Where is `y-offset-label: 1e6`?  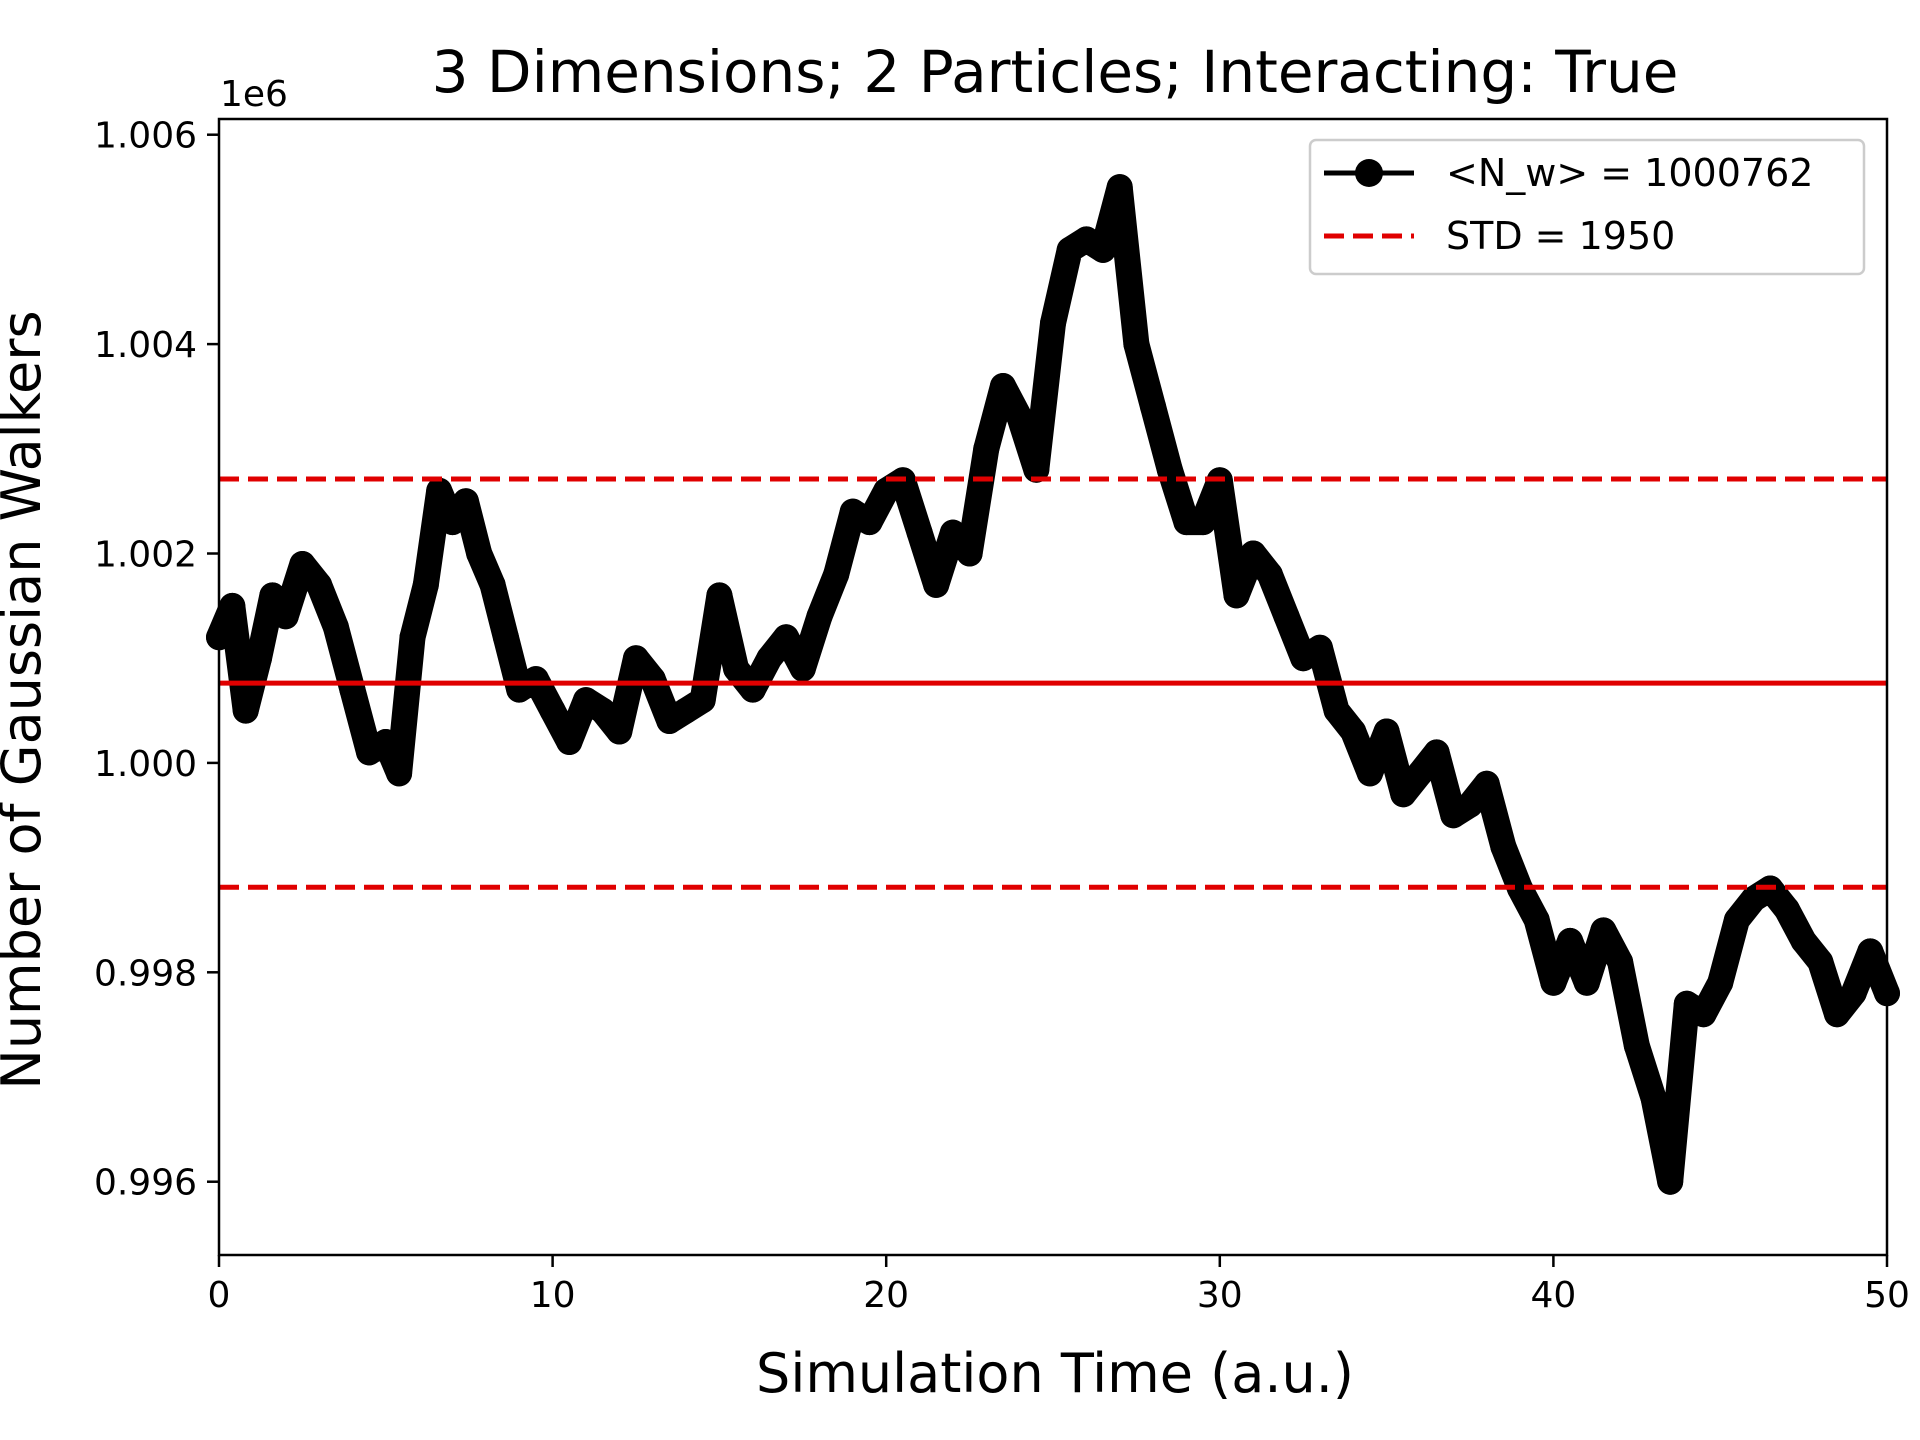 y-offset-label: 1e6 is located at coordinates (254, 94).